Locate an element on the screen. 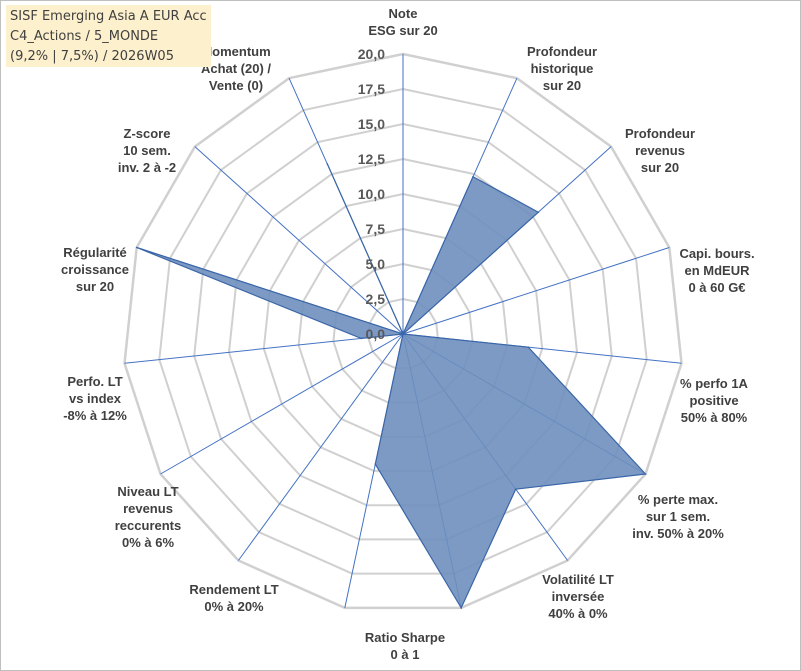 The image size is (801, 671). axis-label-1-line-1: historique is located at coordinates (562, 68).